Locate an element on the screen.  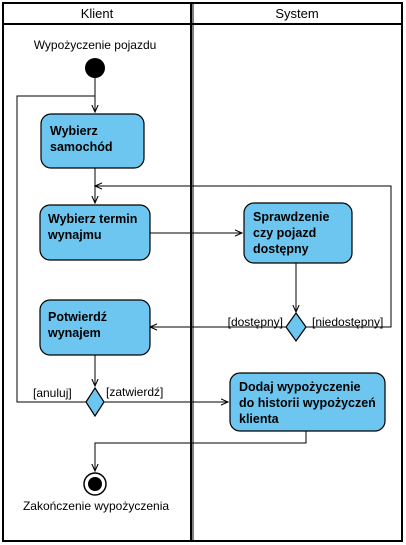
activity-potwierdz-line-2: wynajem is located at coordinates (74, 333).